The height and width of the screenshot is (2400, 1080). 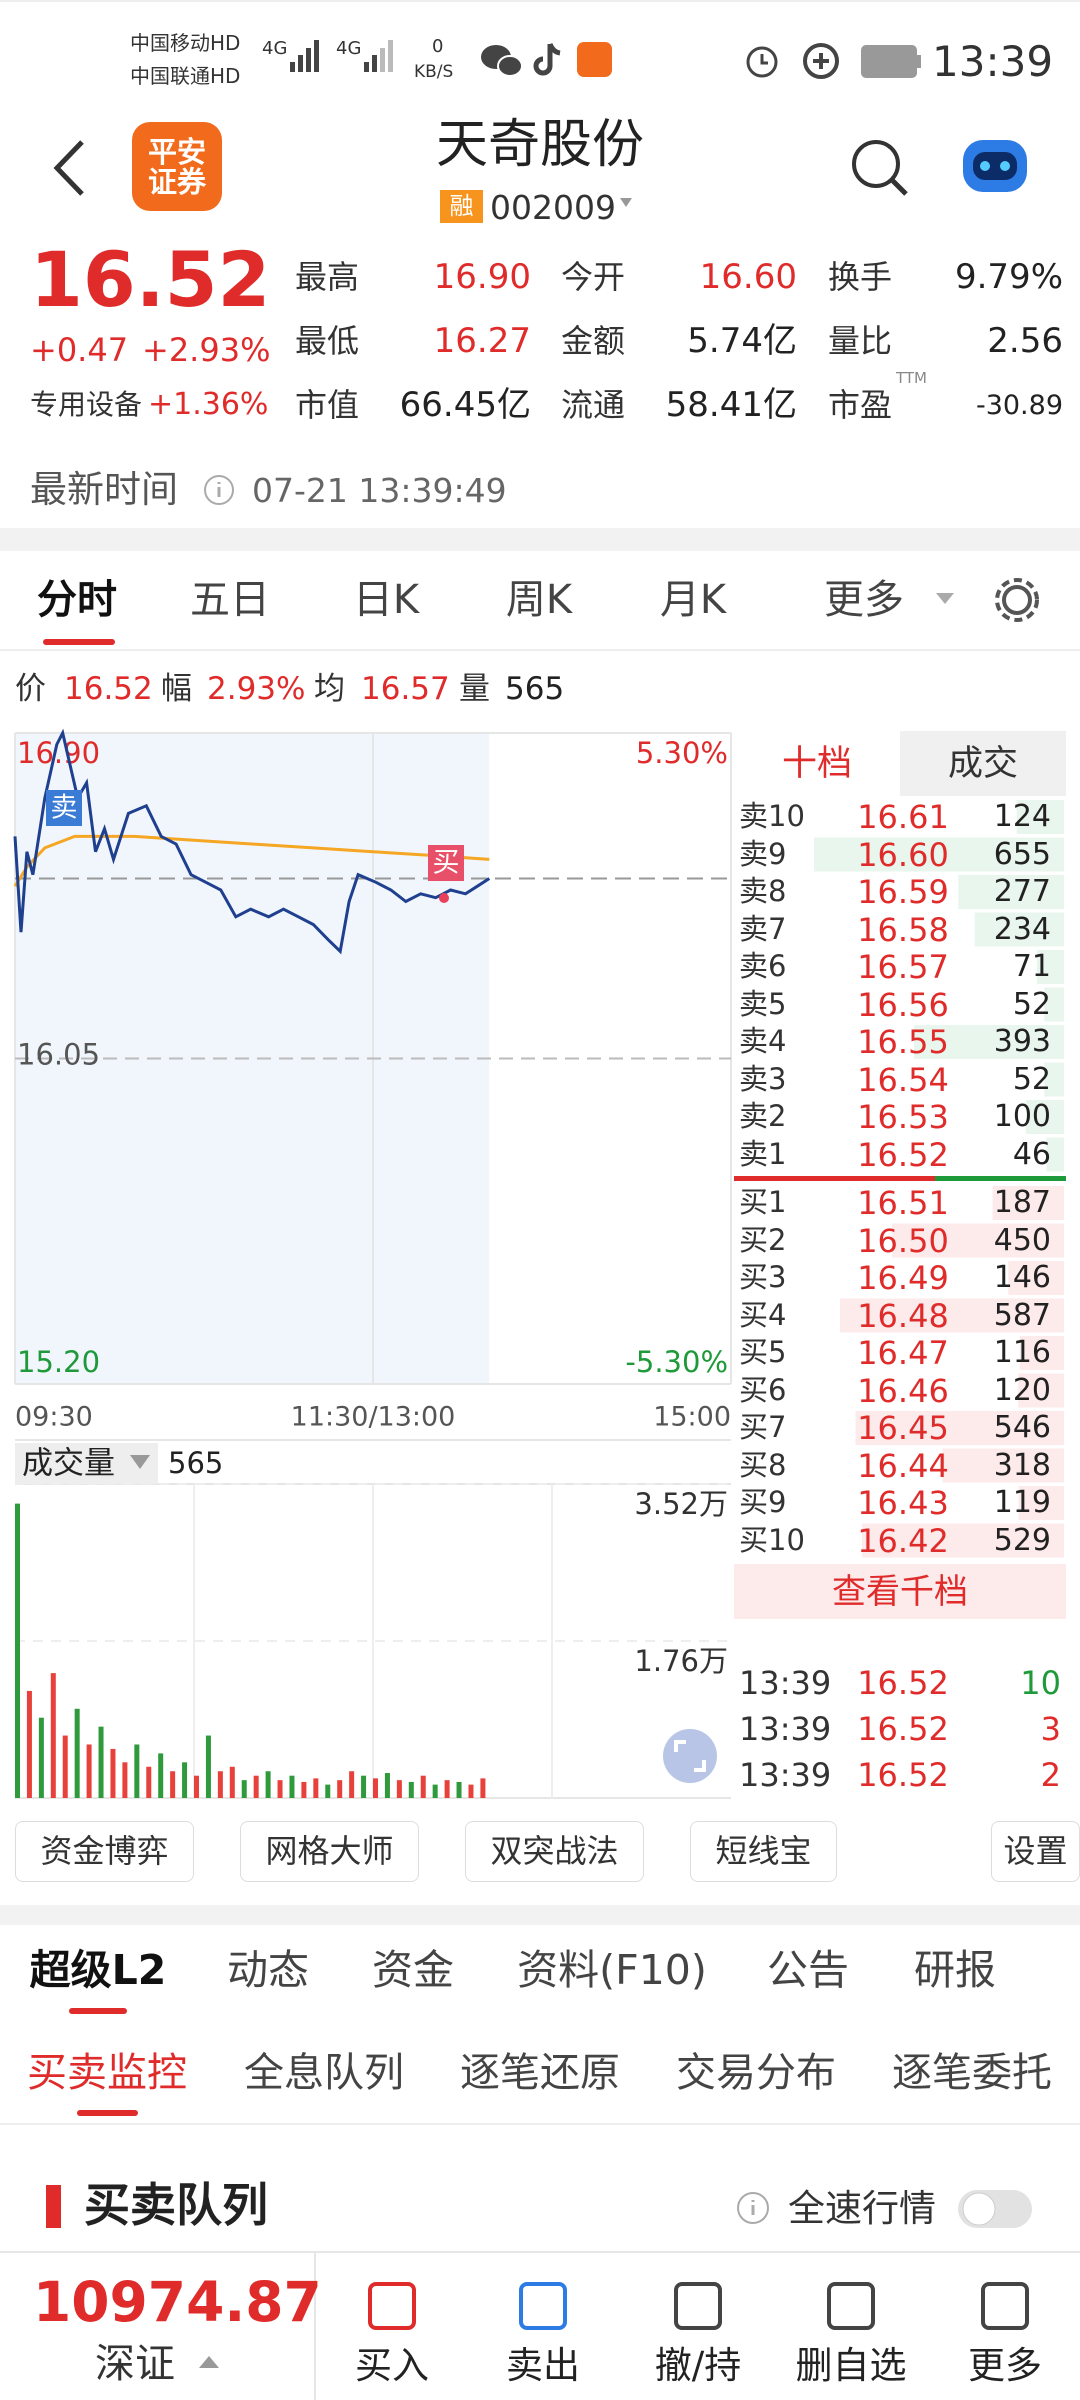 I want to click on action-label: 删自选, so click(x=851, y=2365).